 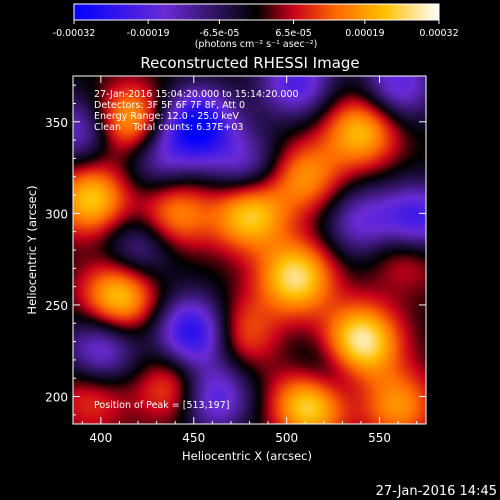 I want to click on annotation-peak-position: Position of Peak = [513,197], so click(x=161, y=405).